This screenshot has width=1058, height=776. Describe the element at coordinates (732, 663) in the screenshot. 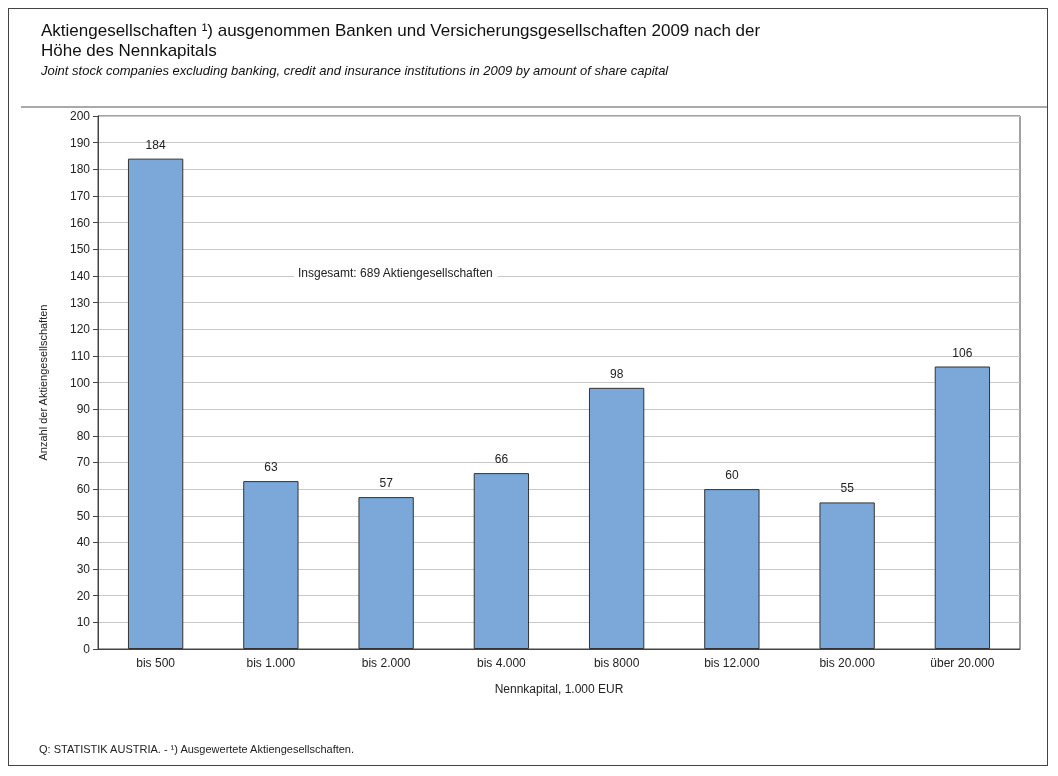

I see `x-tick-label: bis 12.000` at that location.